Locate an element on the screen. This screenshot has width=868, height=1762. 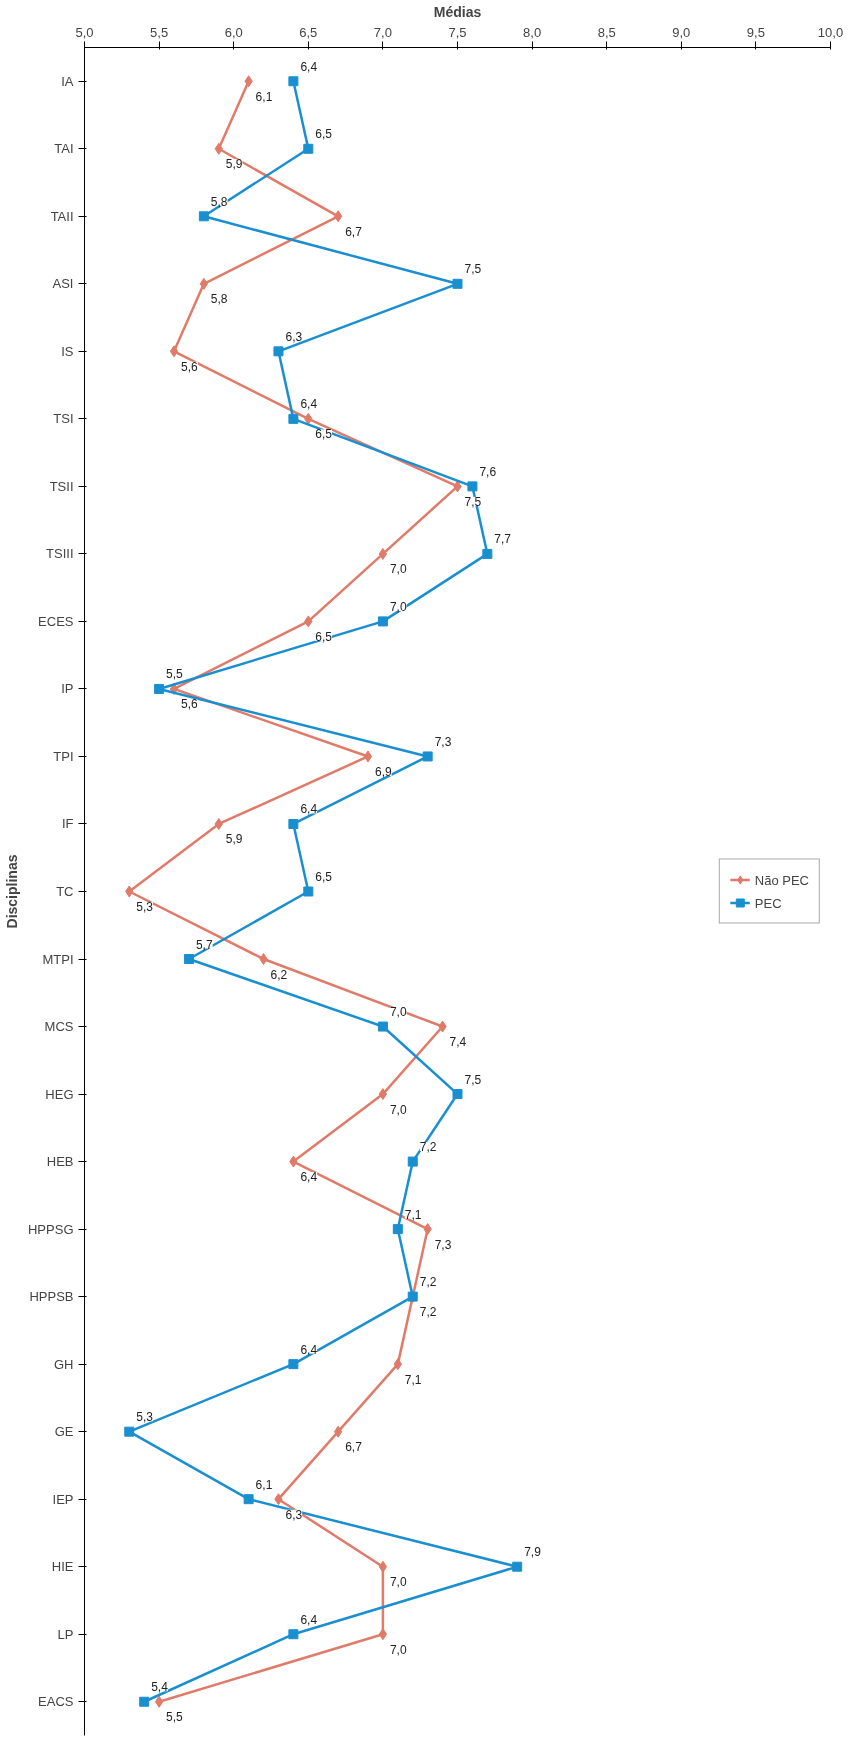
data-label: 6,7 is located at coordinates (354, 1447).